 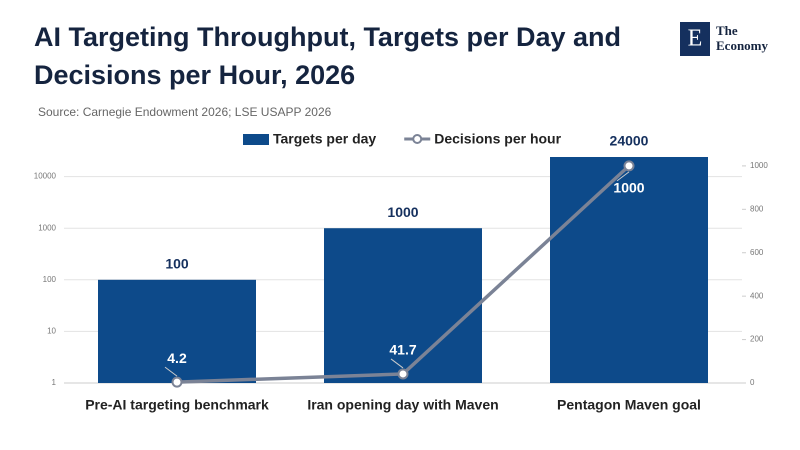 I want to click on y-tick-label: 1000, so click(x=47, y=227).